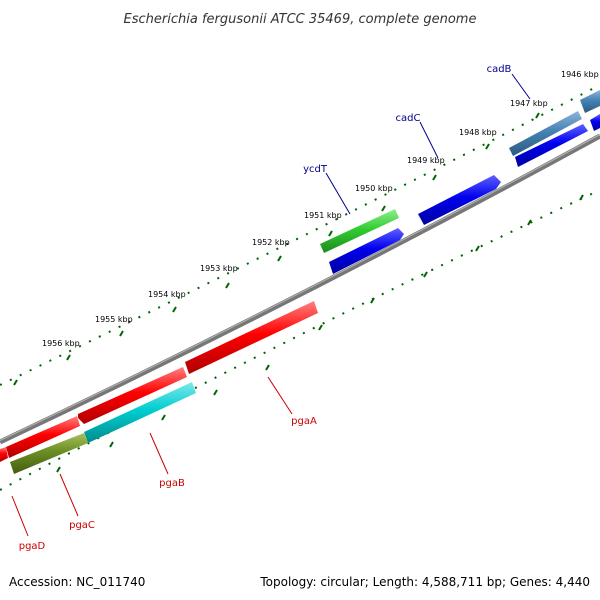  What do you see at coordinates (4, 454) in the screenshot?
I see `pgaD-region-feature` at bounding box center [4, 454].